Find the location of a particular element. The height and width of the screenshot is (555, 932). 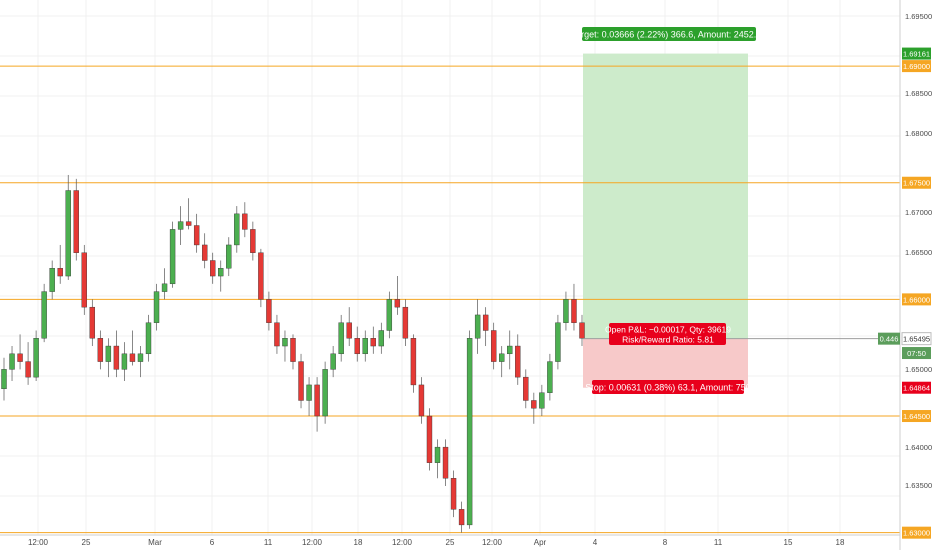

price-axis-bg is located at coordinates (916, 275).